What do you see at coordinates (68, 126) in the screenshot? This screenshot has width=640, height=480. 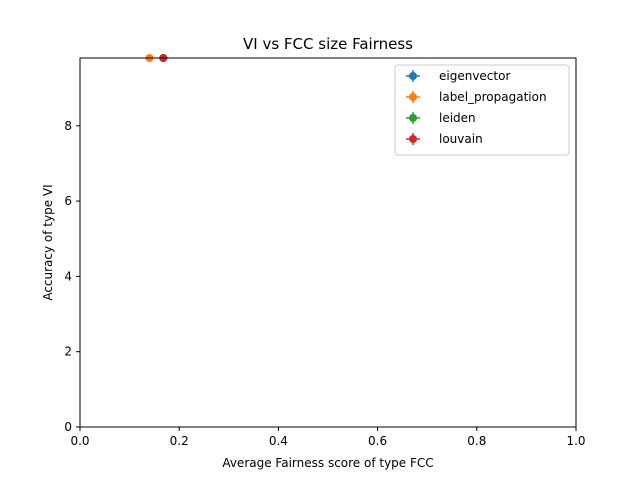 I see `y-tick-label: 8` at bounding box center [68, 126].